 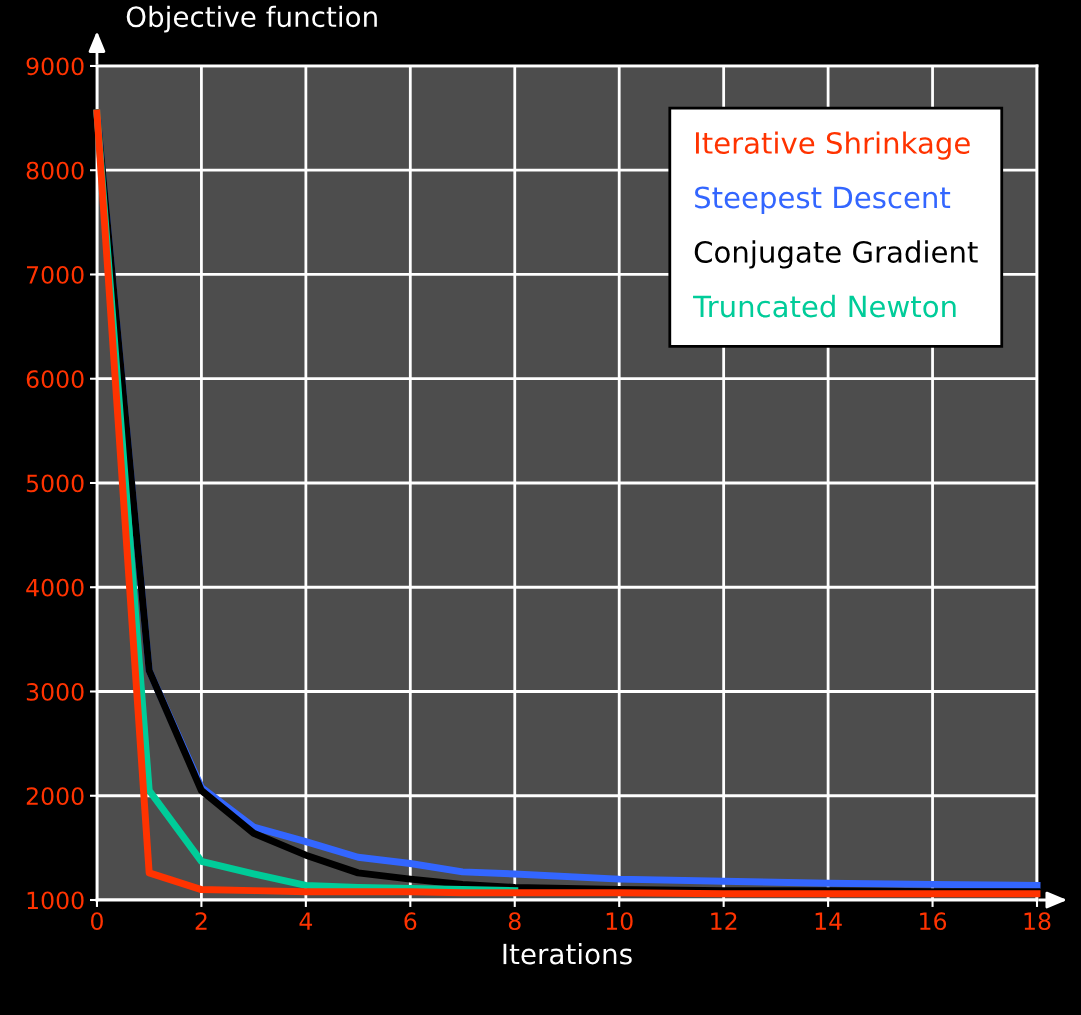 I want to click on x-tick-label: 6, so click(x=410, y=921).